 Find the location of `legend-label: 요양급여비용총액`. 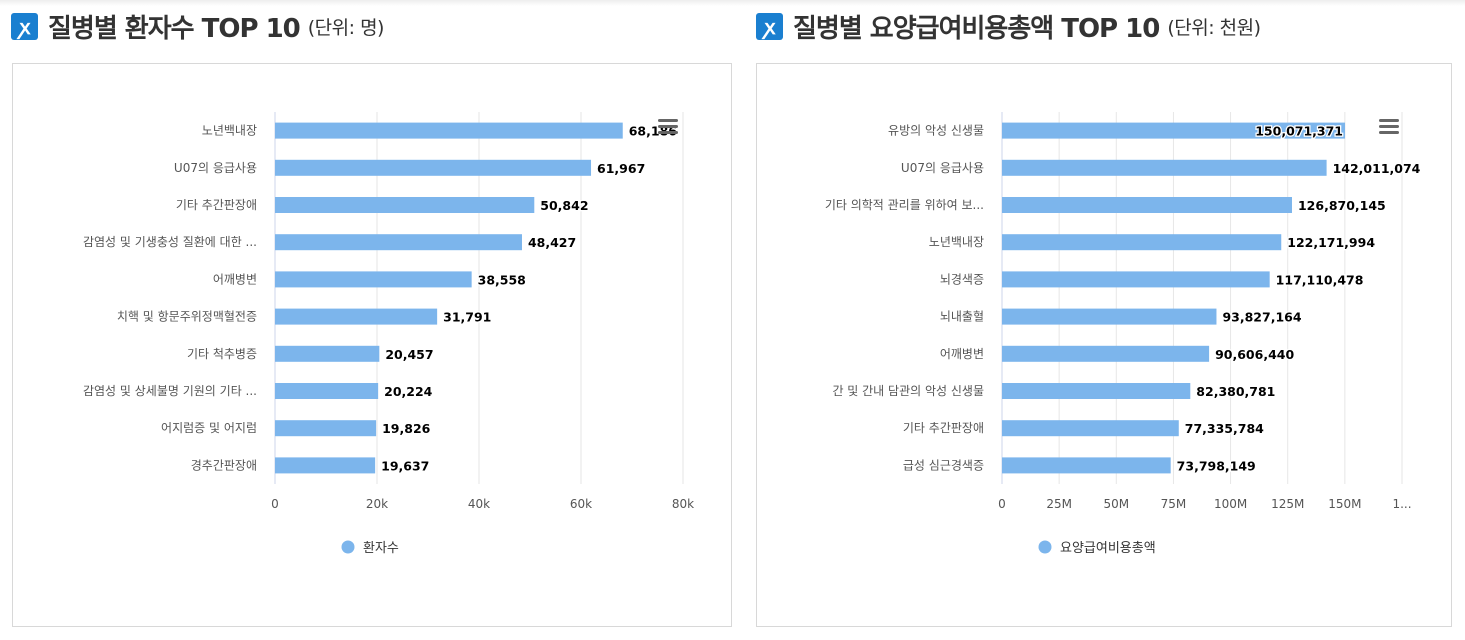

legend-label: 요양급여비용총액 is located at coordinates (1108, 548).